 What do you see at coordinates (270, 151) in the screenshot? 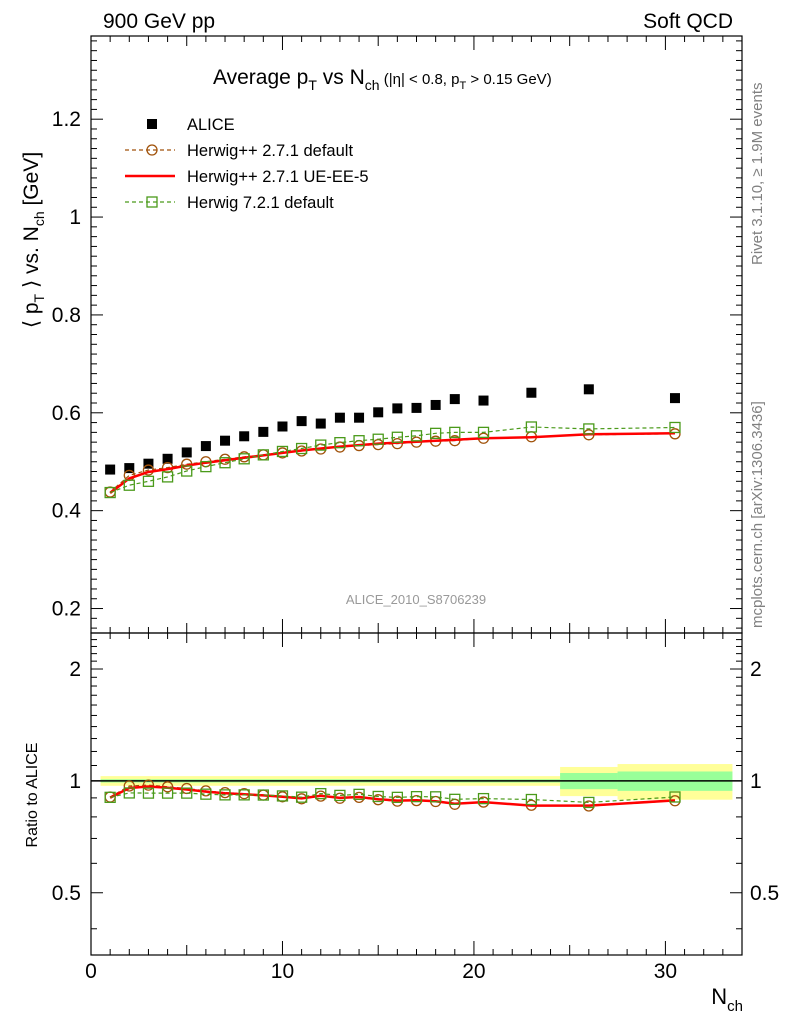
I see `legend-label: Herwig++ 2.7.1 default` at bounding box center [270, 151].